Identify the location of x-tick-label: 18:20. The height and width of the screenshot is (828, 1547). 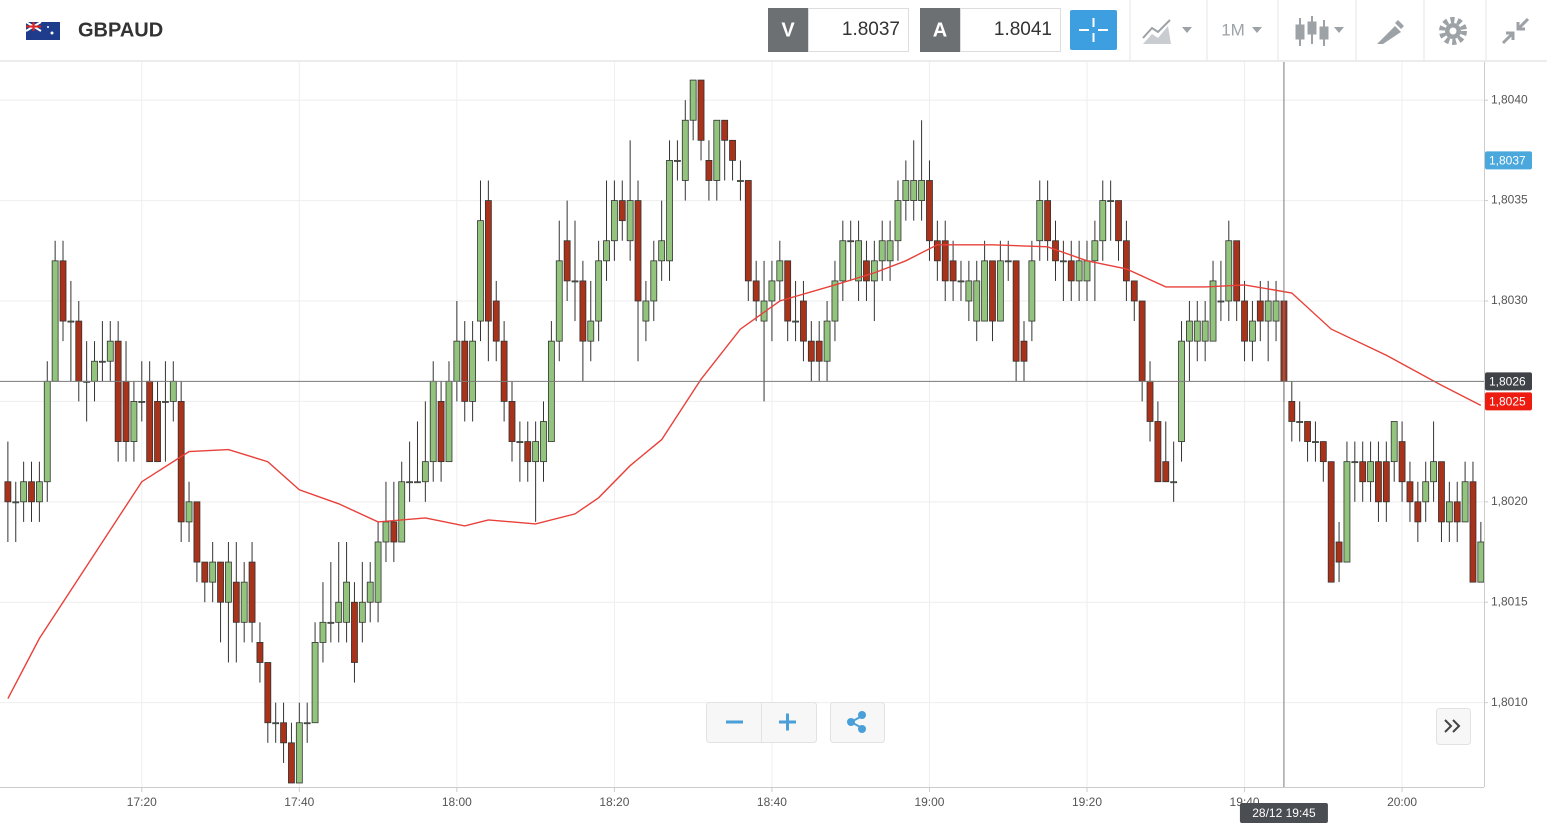
(614, 802).